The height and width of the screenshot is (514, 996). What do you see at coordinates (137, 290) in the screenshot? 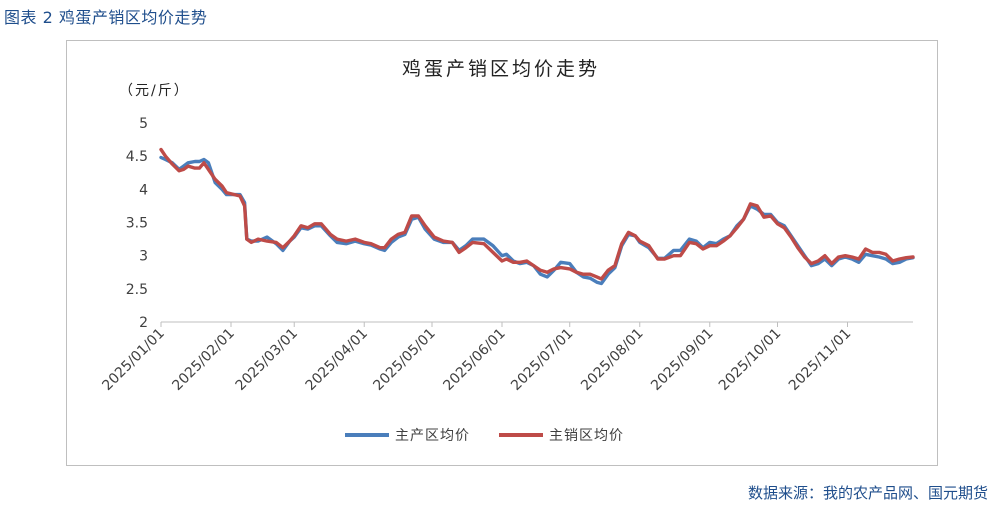
I see `y-tick-label: 2.5` at bounding box center [137, 290].